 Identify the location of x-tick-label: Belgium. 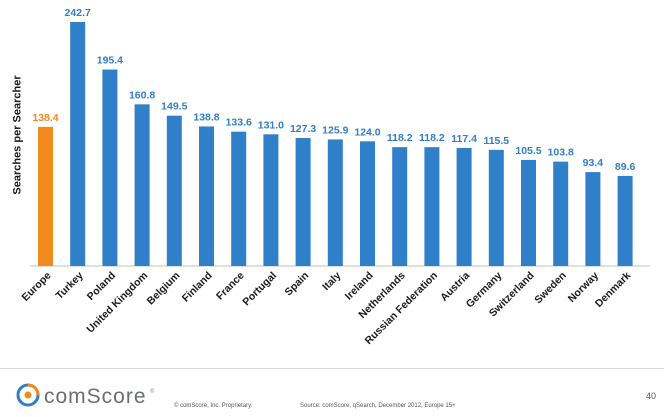
(164, 289).